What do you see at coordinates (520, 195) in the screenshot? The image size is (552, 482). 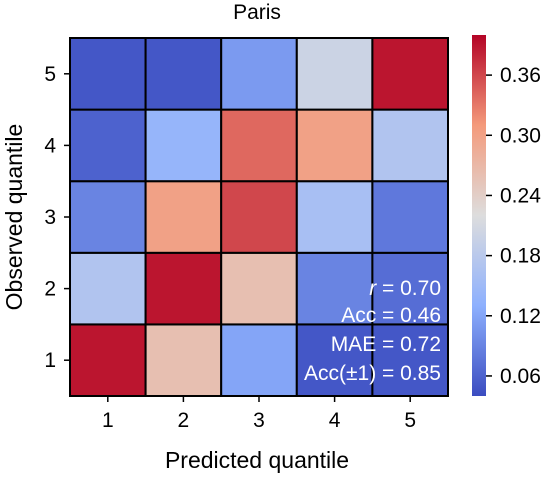 I see `colorbar-tick-label: 0.24` at bounding box center [520, 195].